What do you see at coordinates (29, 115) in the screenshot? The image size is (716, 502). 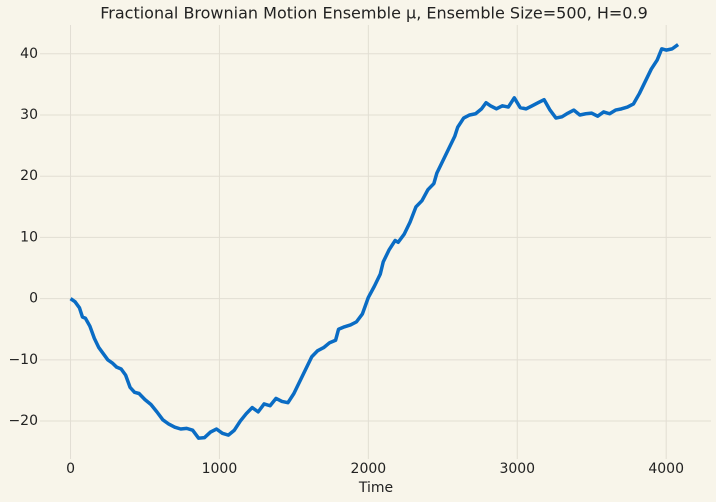 I see `y-tick-label: 30` at bounding box center [29, 115].